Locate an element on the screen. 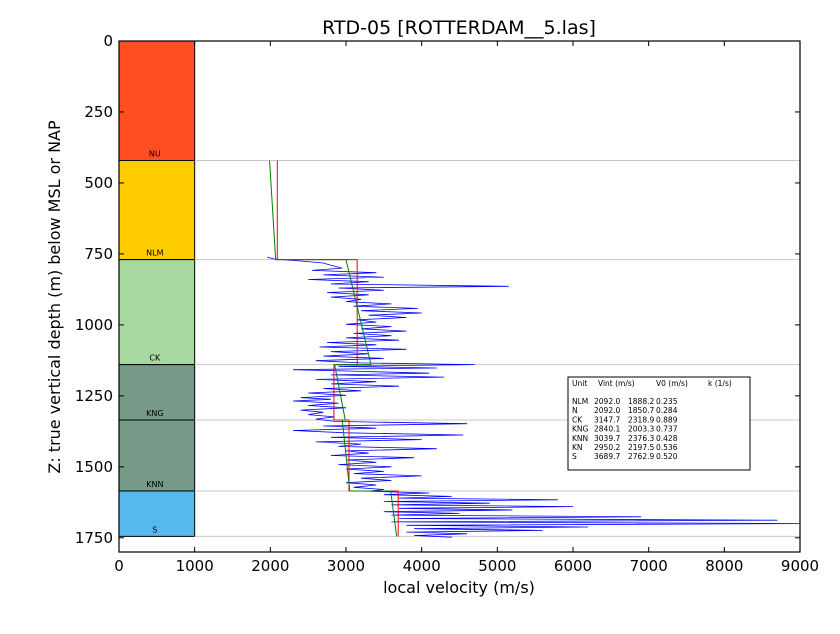 Image resolution: width=840 pixels, height=634 pixels. x-tick-label: 3000 is located at coordinates (346, 566).